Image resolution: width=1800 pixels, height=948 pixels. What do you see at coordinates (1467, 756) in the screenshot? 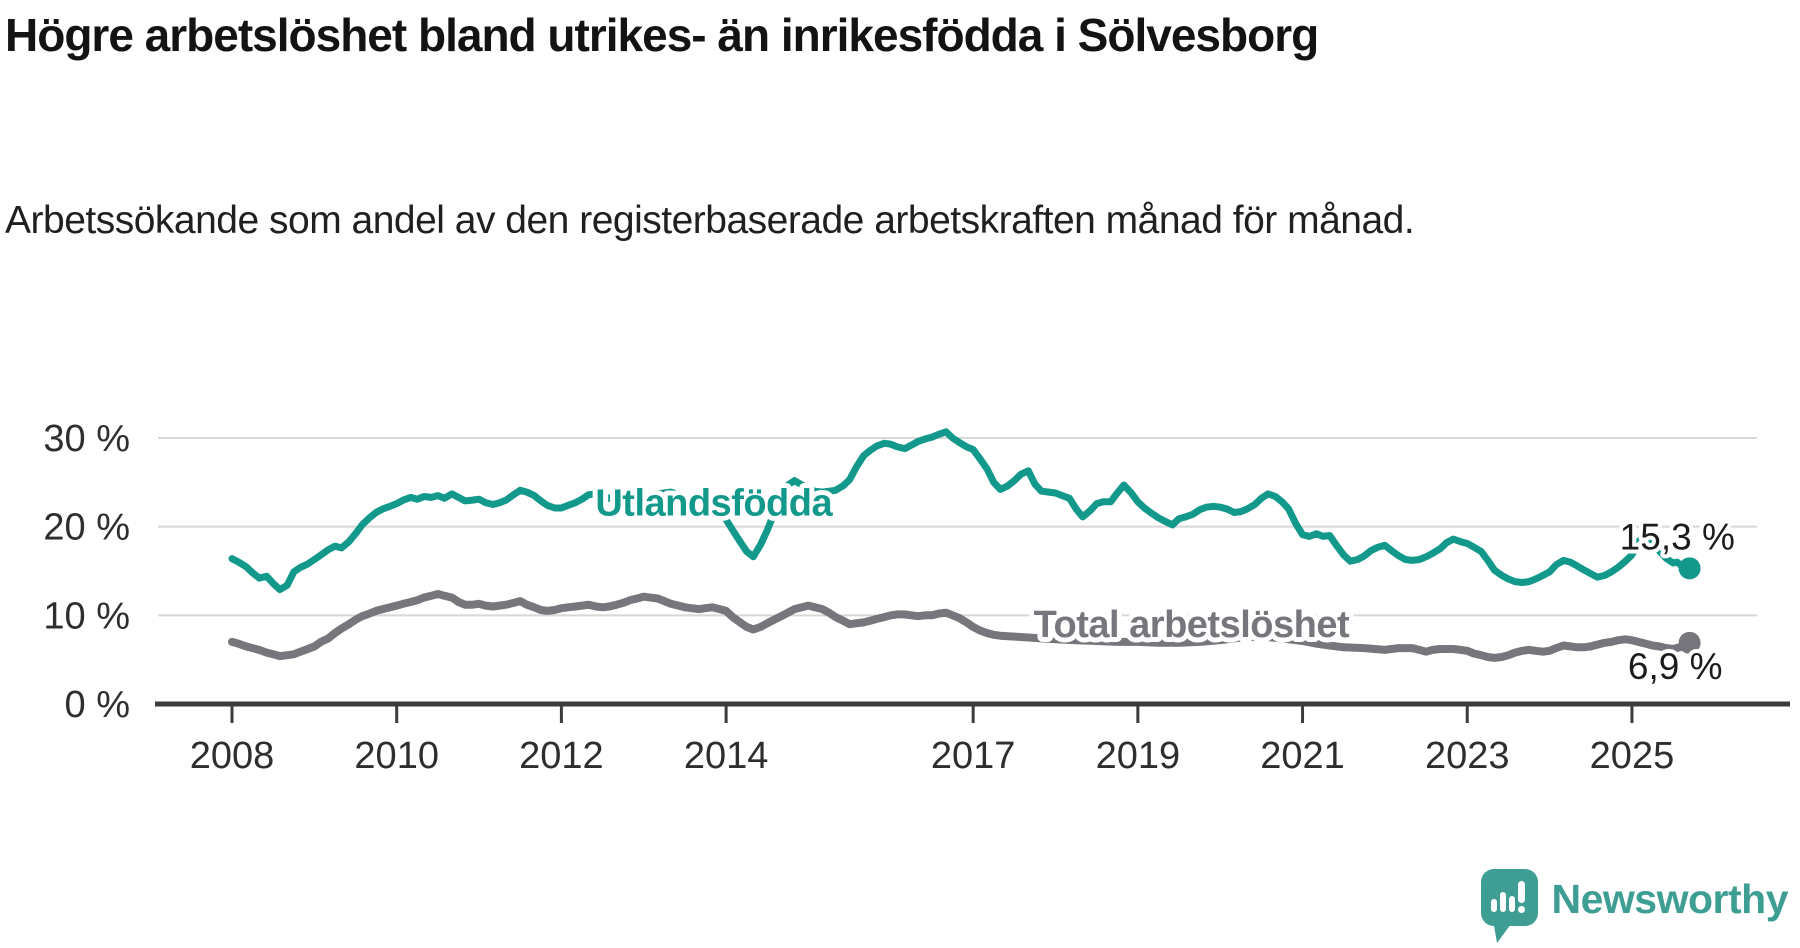
I see `x-axis-label: 2023` at bounding box center [1467, 756].